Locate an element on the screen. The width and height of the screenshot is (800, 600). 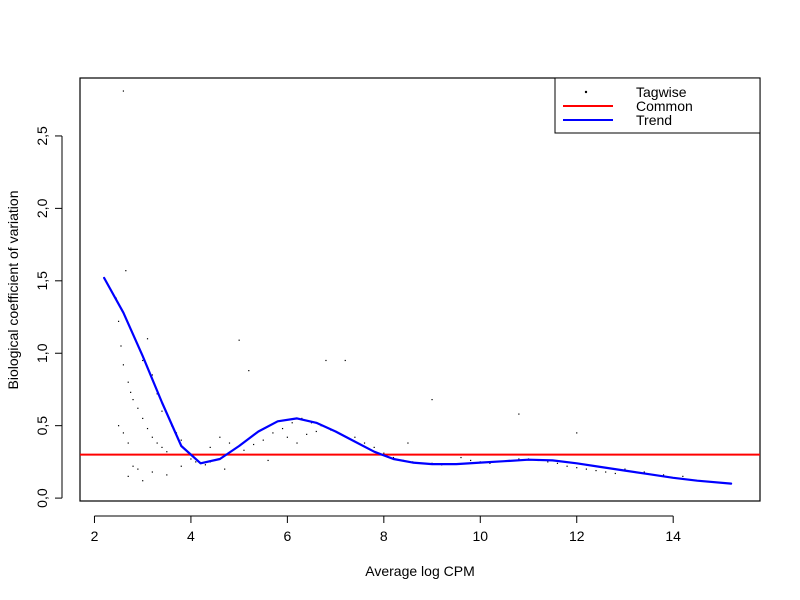
legend: Tagwise Common Trend is located at coordinates (657, 105).